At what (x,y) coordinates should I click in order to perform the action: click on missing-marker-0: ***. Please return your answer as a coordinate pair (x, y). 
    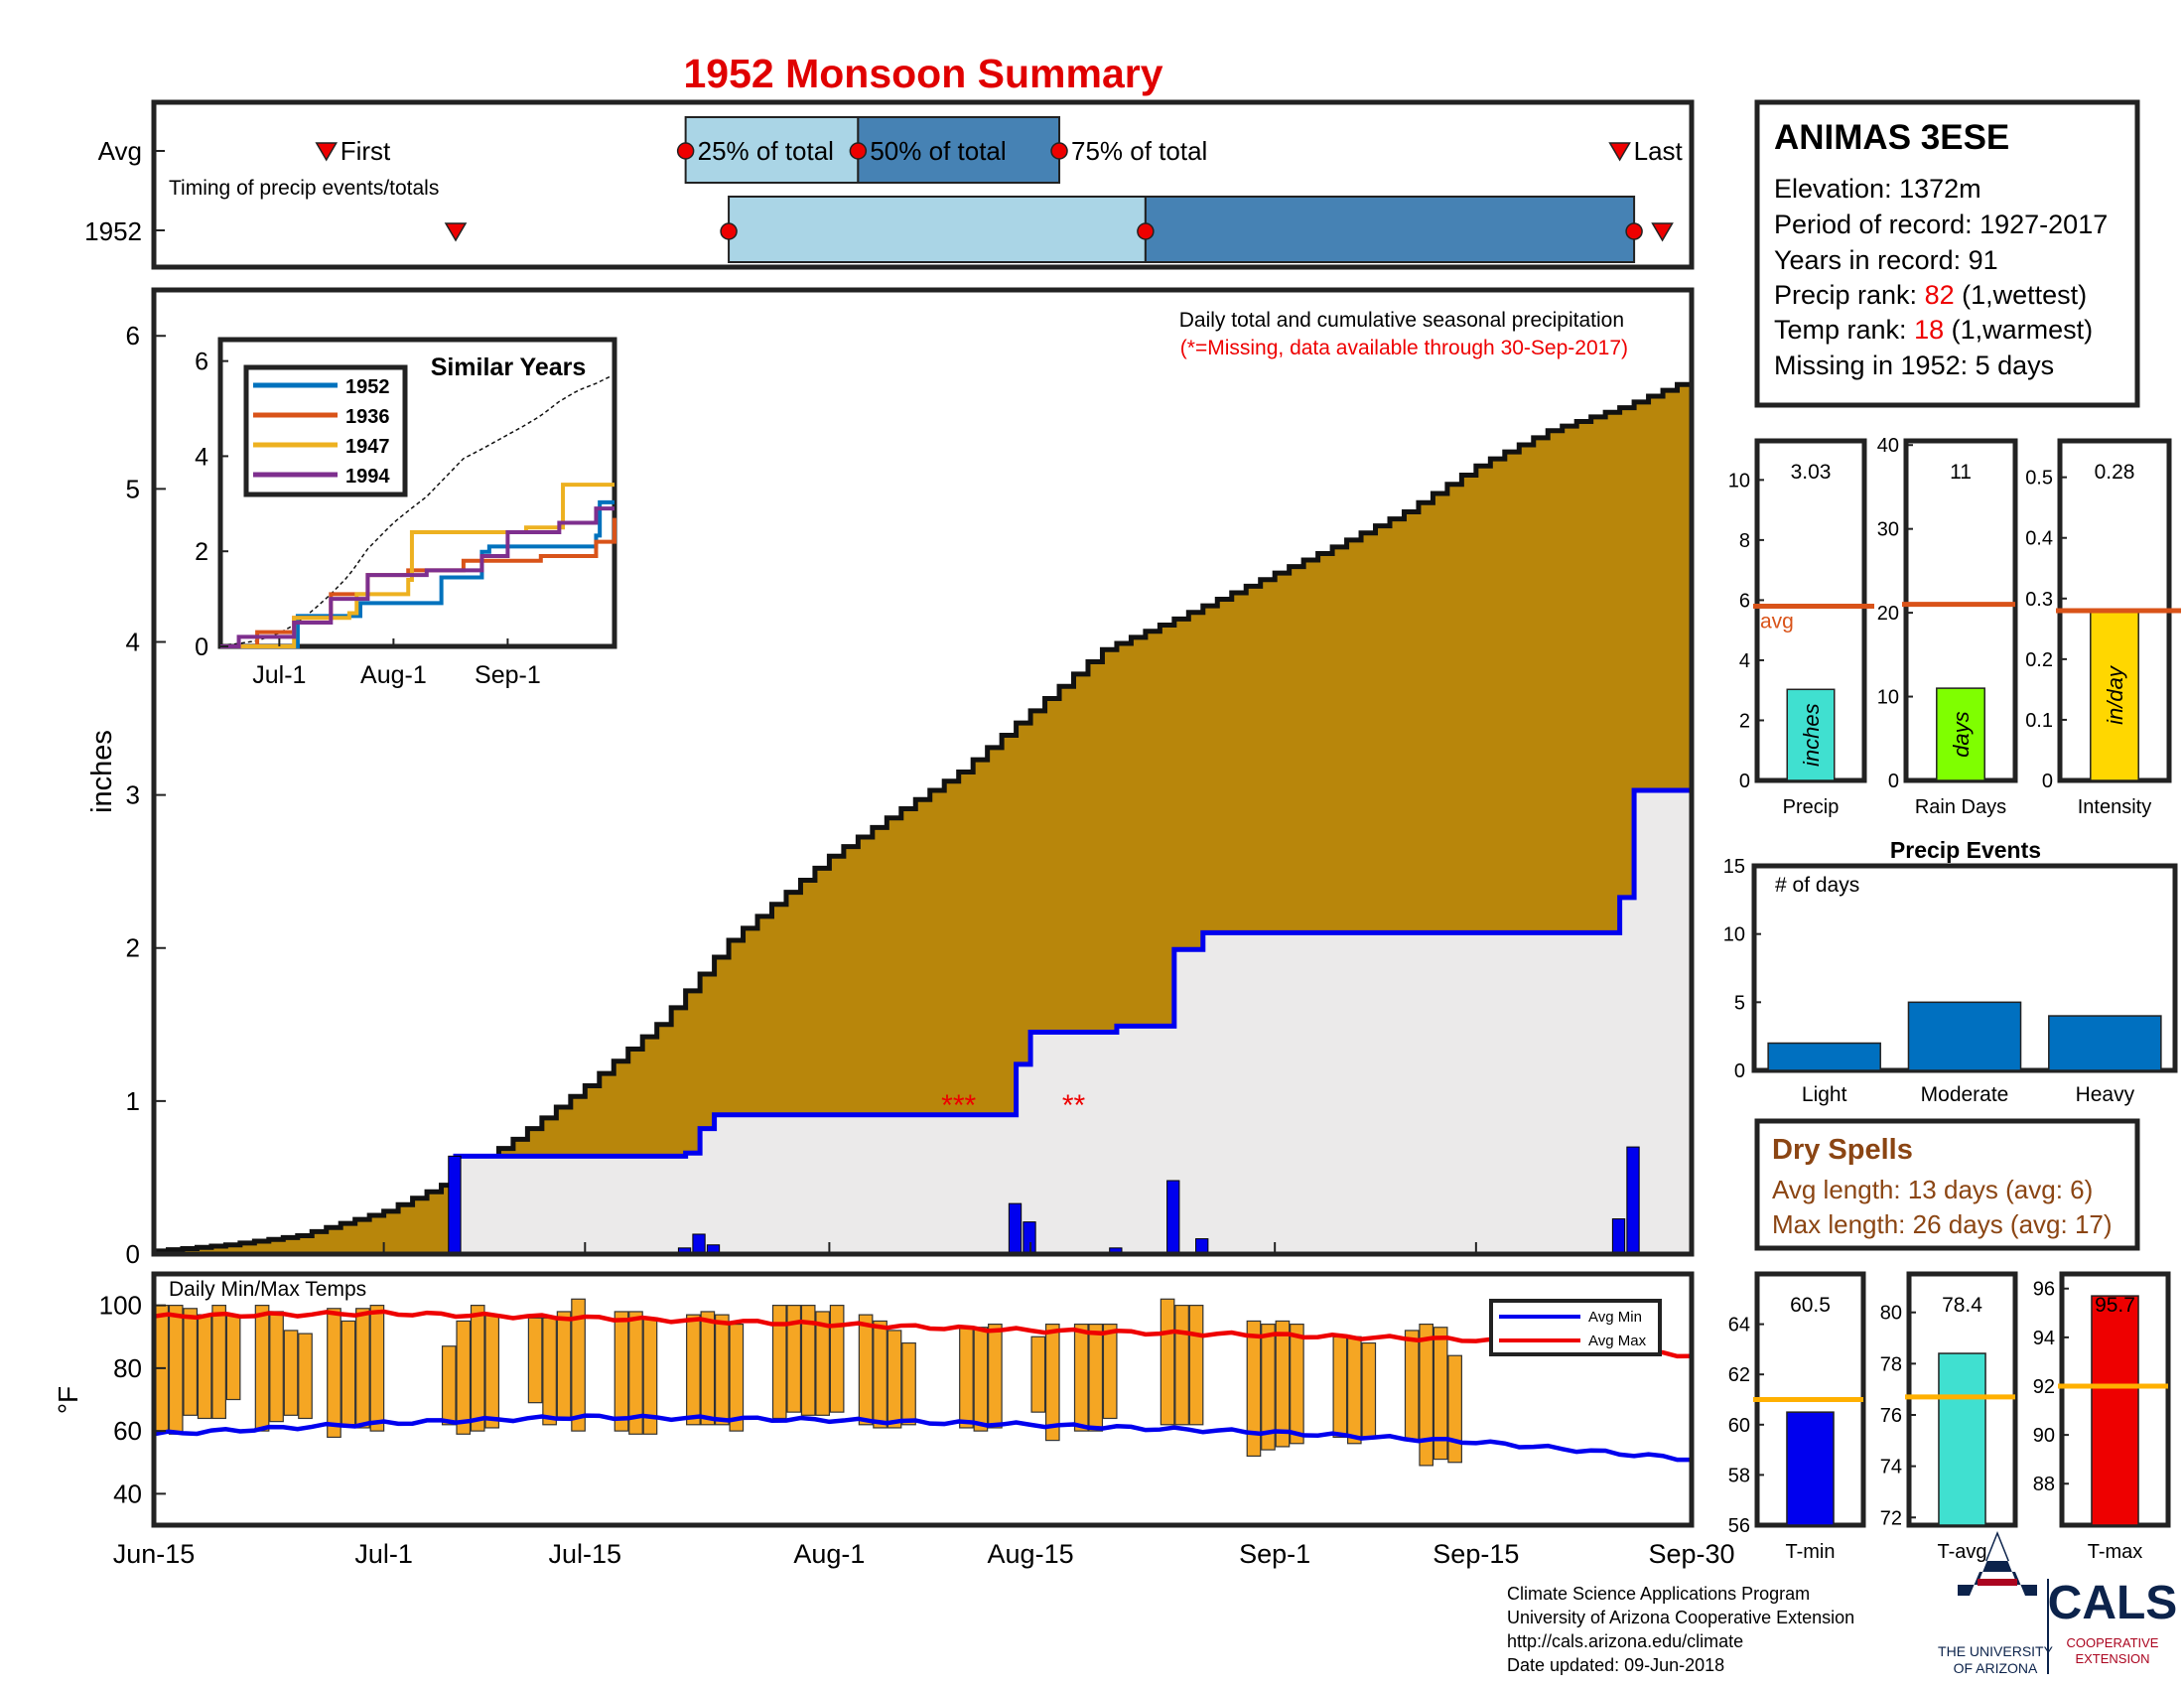
    Looking at the image, I should click on (958, 1105).